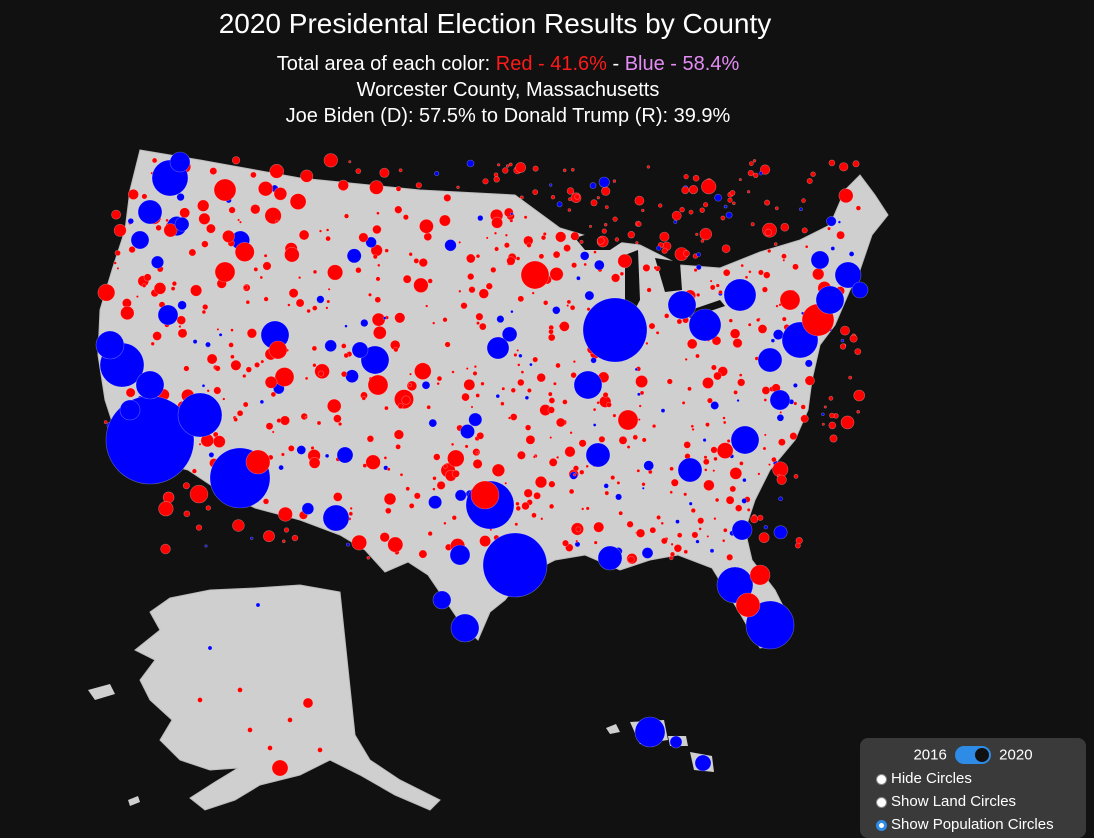  Describe the element at coordinates (973, 755) in the screenshot. I see `year-toggle-switch` at that location.